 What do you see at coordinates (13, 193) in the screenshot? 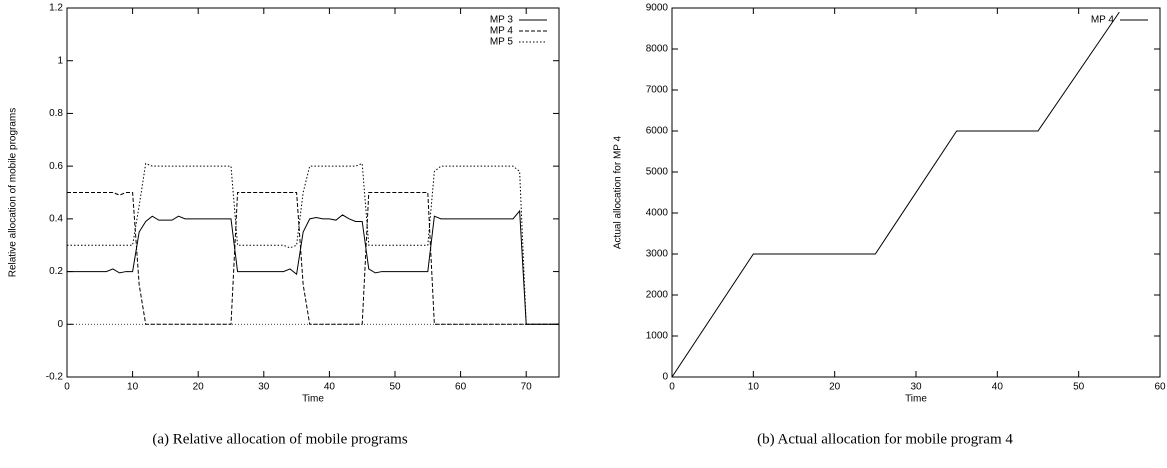
I see `y-axis-label: Relative allocation of mobile programs` at bounding box center [13, 193].